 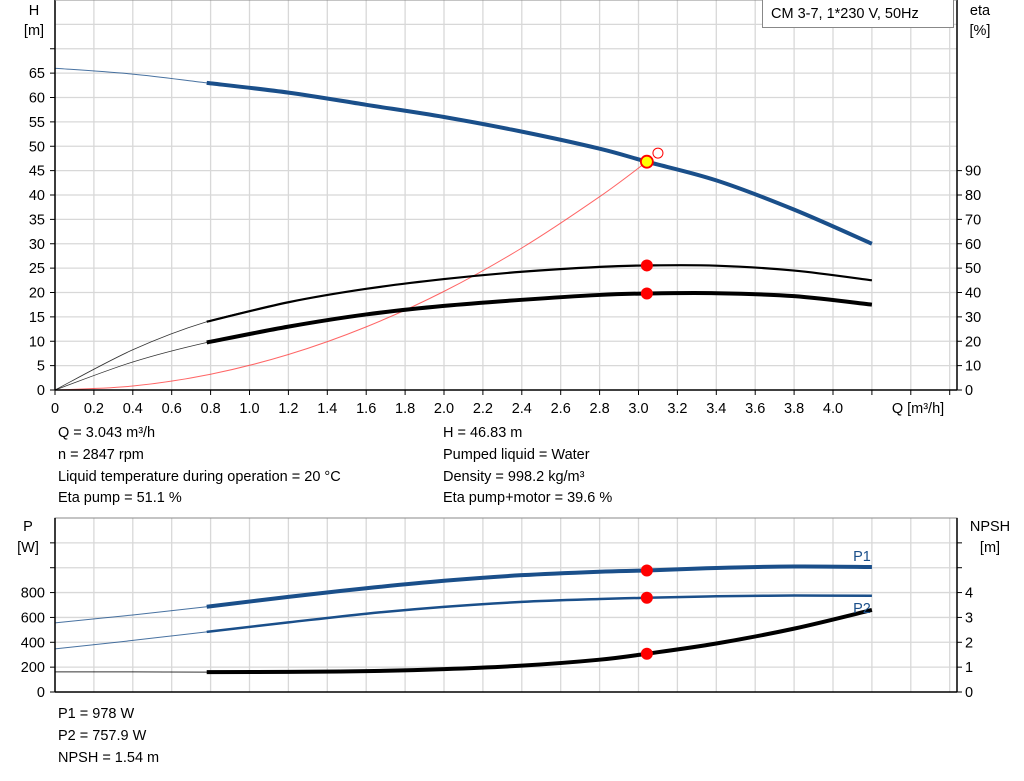 What do you see at coordinates (288, 409) in the screenshot?
I see `q-tick-label: 1.2` at bounding box center [288, 409].